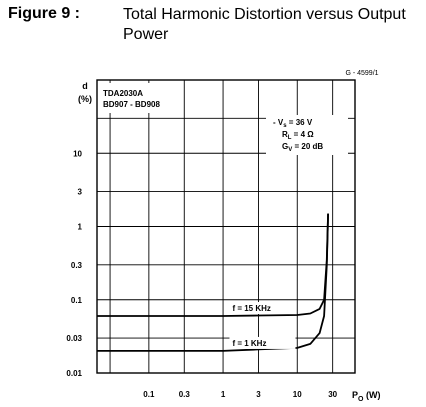 The image size is (426, 407). Describe the element at coordinates (302, 147) in the screenshot. I see `condition-line: GV = 20 dB` at that location.